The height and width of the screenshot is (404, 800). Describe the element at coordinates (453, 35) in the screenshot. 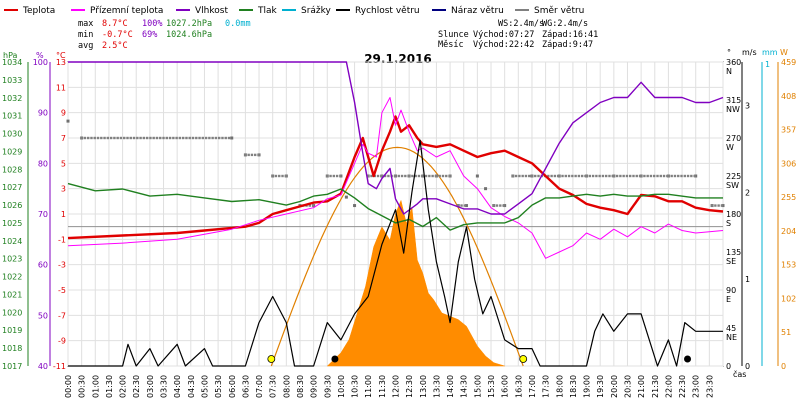

I see `sun-label: Slunce` at that location.